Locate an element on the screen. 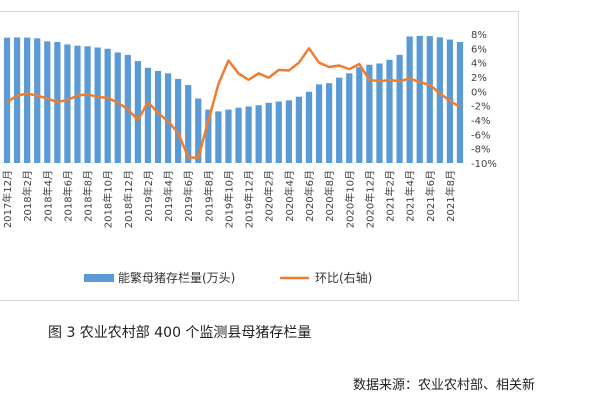 This screenshot has width=600, height=400. x-tick-label: 2018年4月 is located at coordinates (47, 196).